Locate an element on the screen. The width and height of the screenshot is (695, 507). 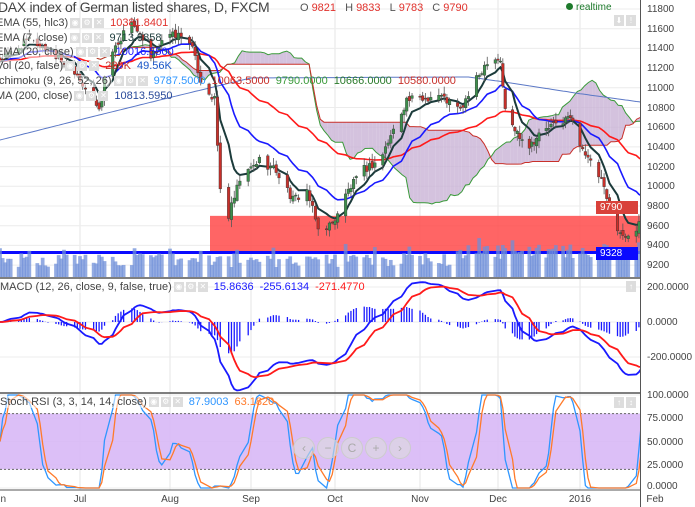
legend-volume: Vol (20, false) ◉ ⚙ ✕ 289K 49.56K is located at coordinates (86, 66).